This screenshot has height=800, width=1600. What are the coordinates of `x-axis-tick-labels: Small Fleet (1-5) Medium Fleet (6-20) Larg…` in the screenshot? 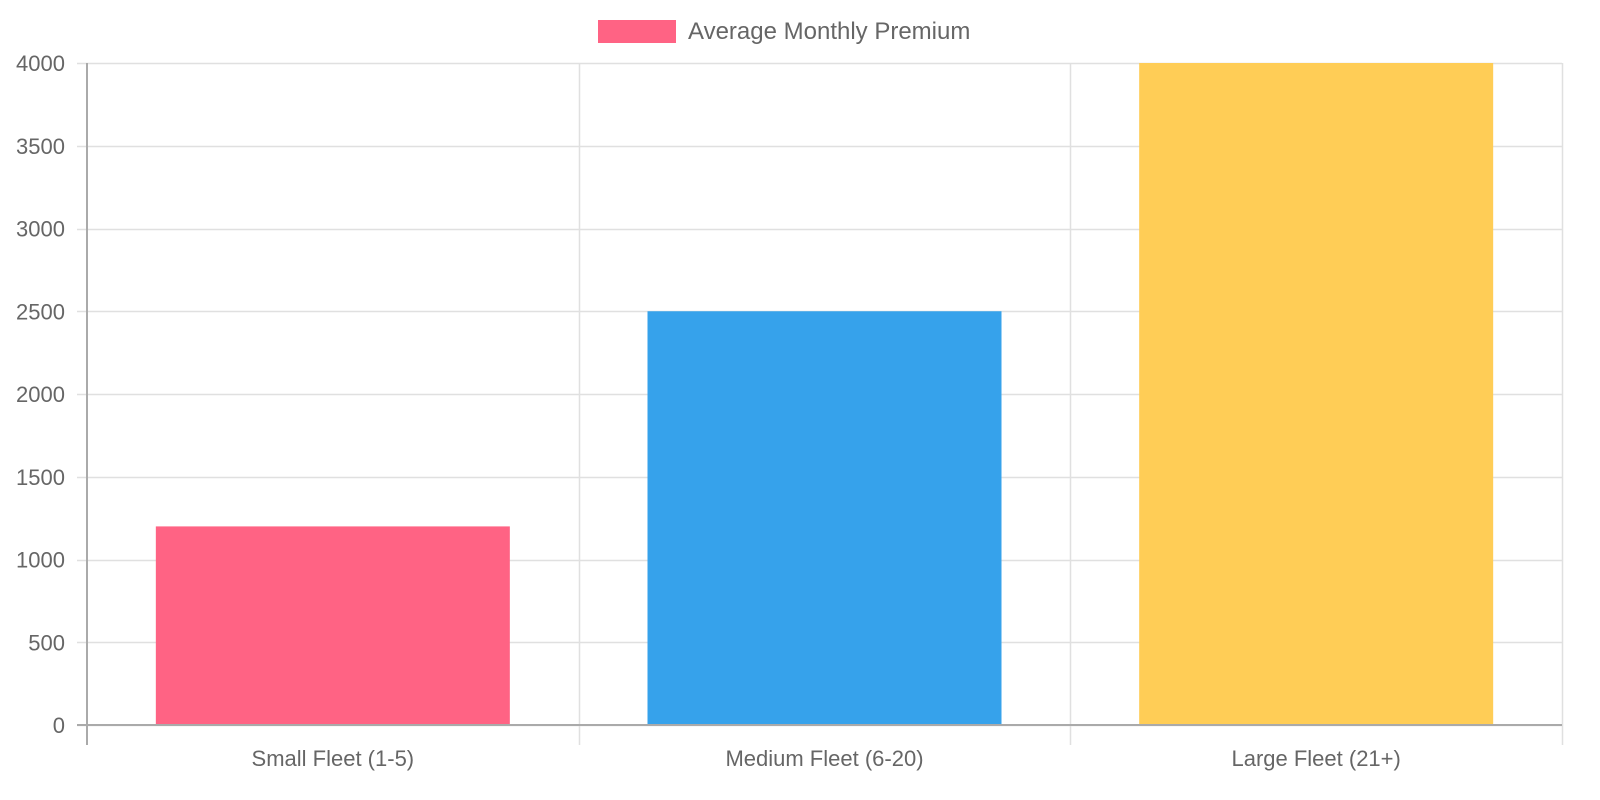 It's located at (826, 758).